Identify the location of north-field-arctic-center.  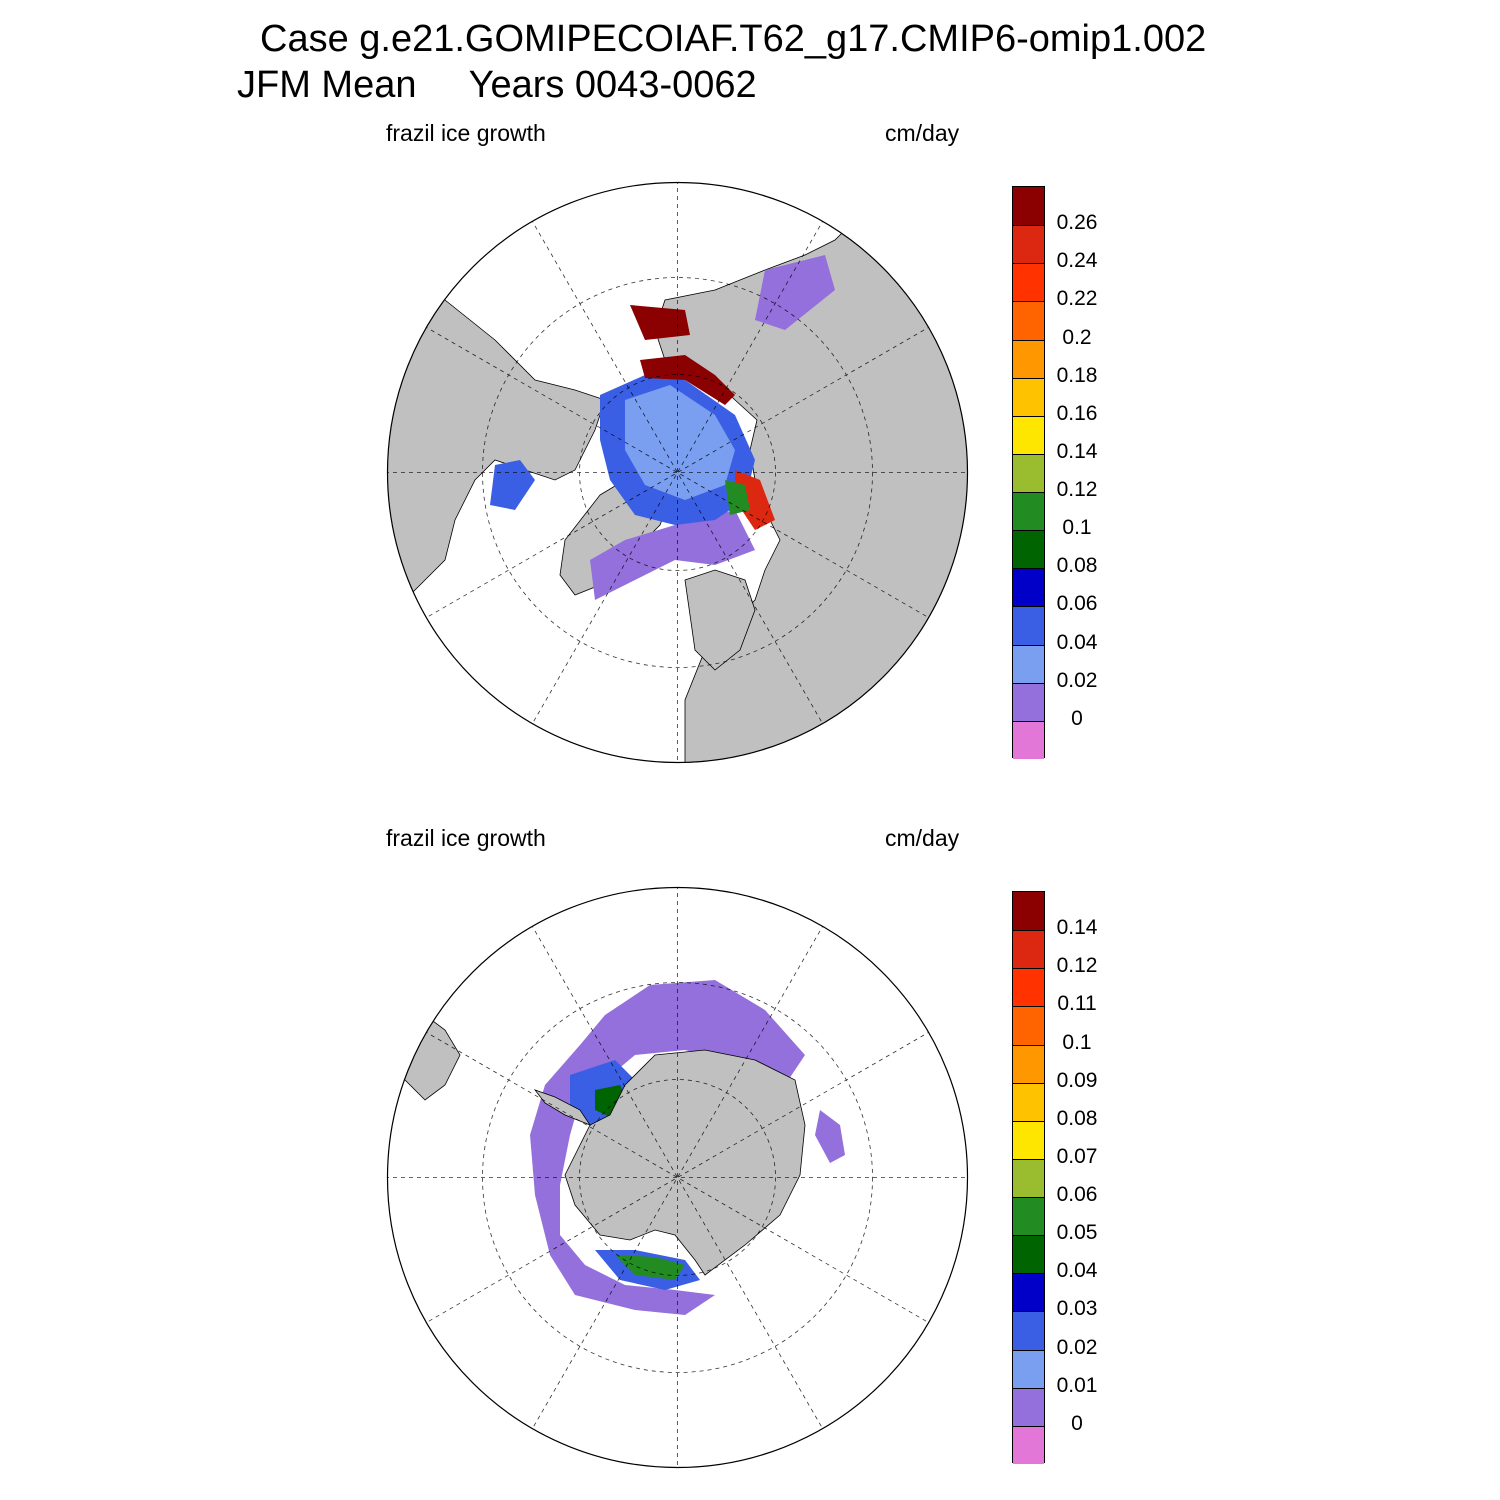
(680, 442).